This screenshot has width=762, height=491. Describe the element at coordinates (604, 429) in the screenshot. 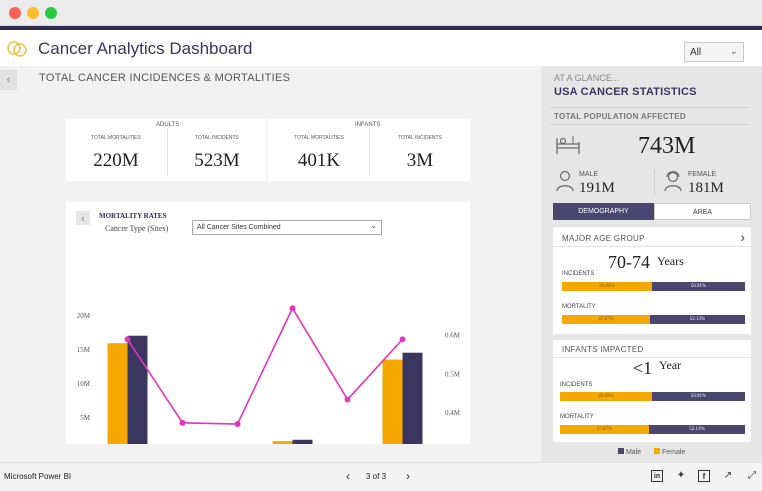

I see `infants-mortality-female-bar: 47.87%` at that location.